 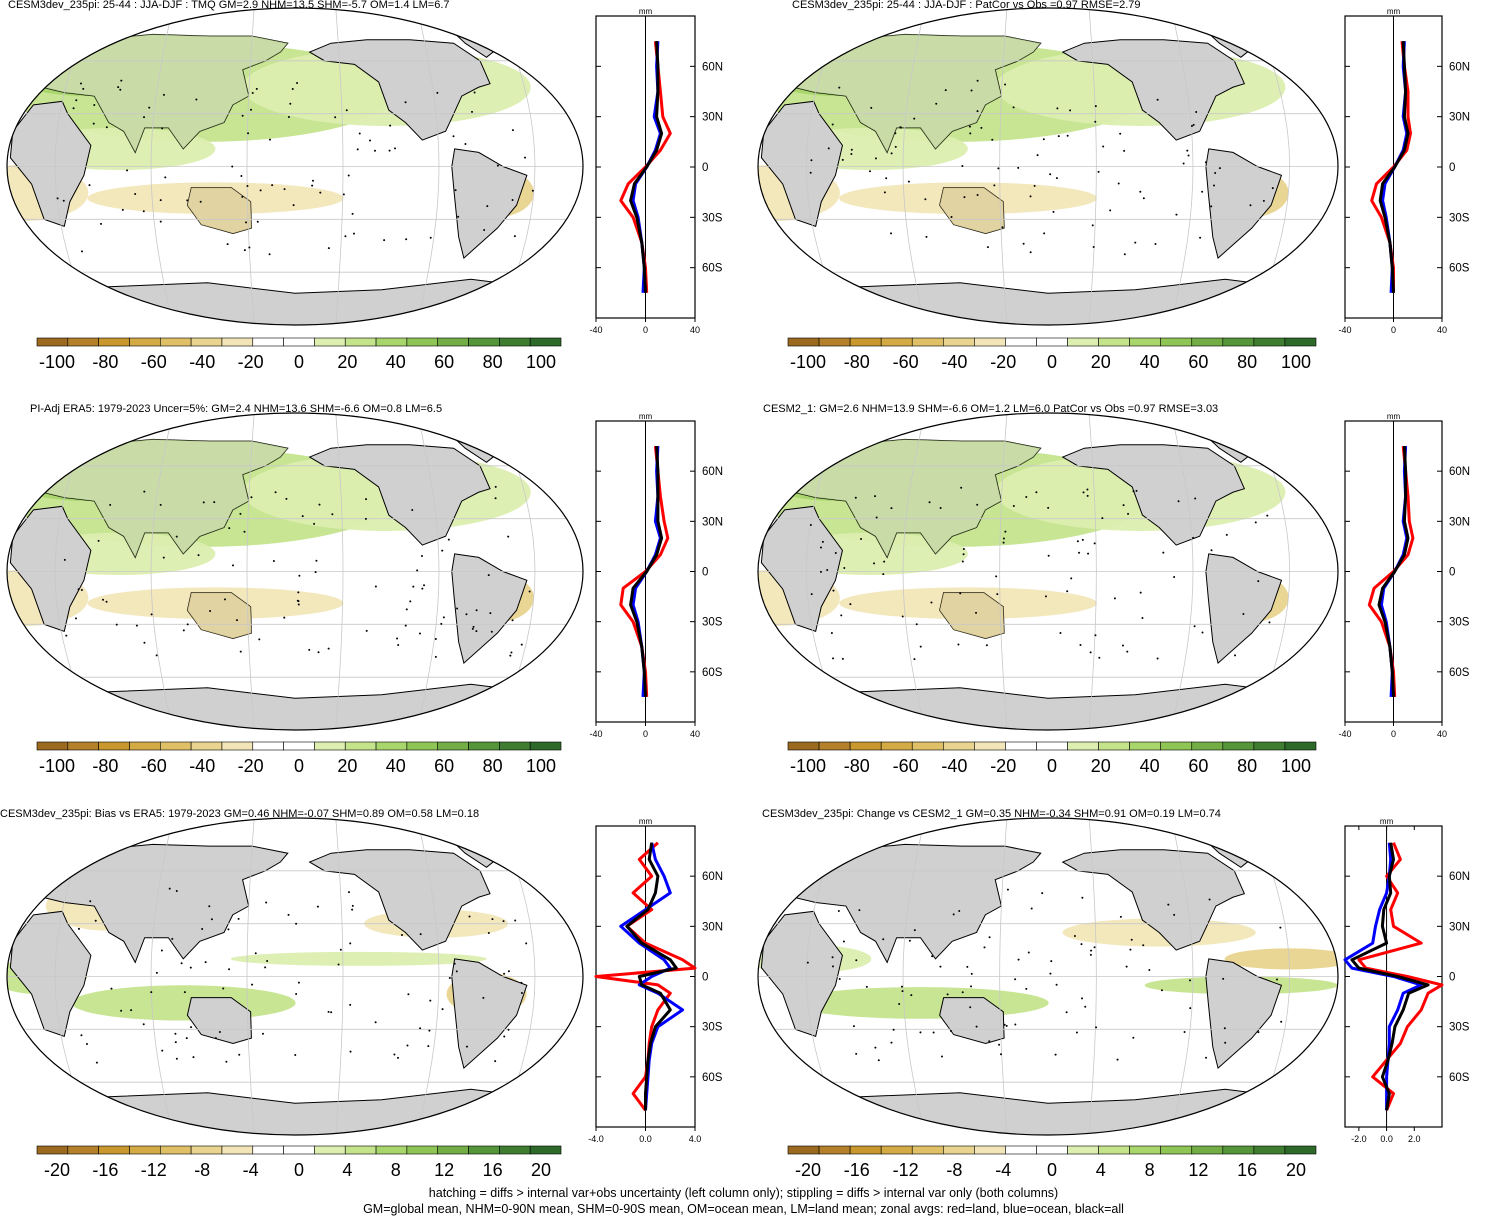 What do you see at coordinates (1296, 766) in the screenshot?
I see `colorbar-tick-label: 100` at bounding box center [1296, 766].